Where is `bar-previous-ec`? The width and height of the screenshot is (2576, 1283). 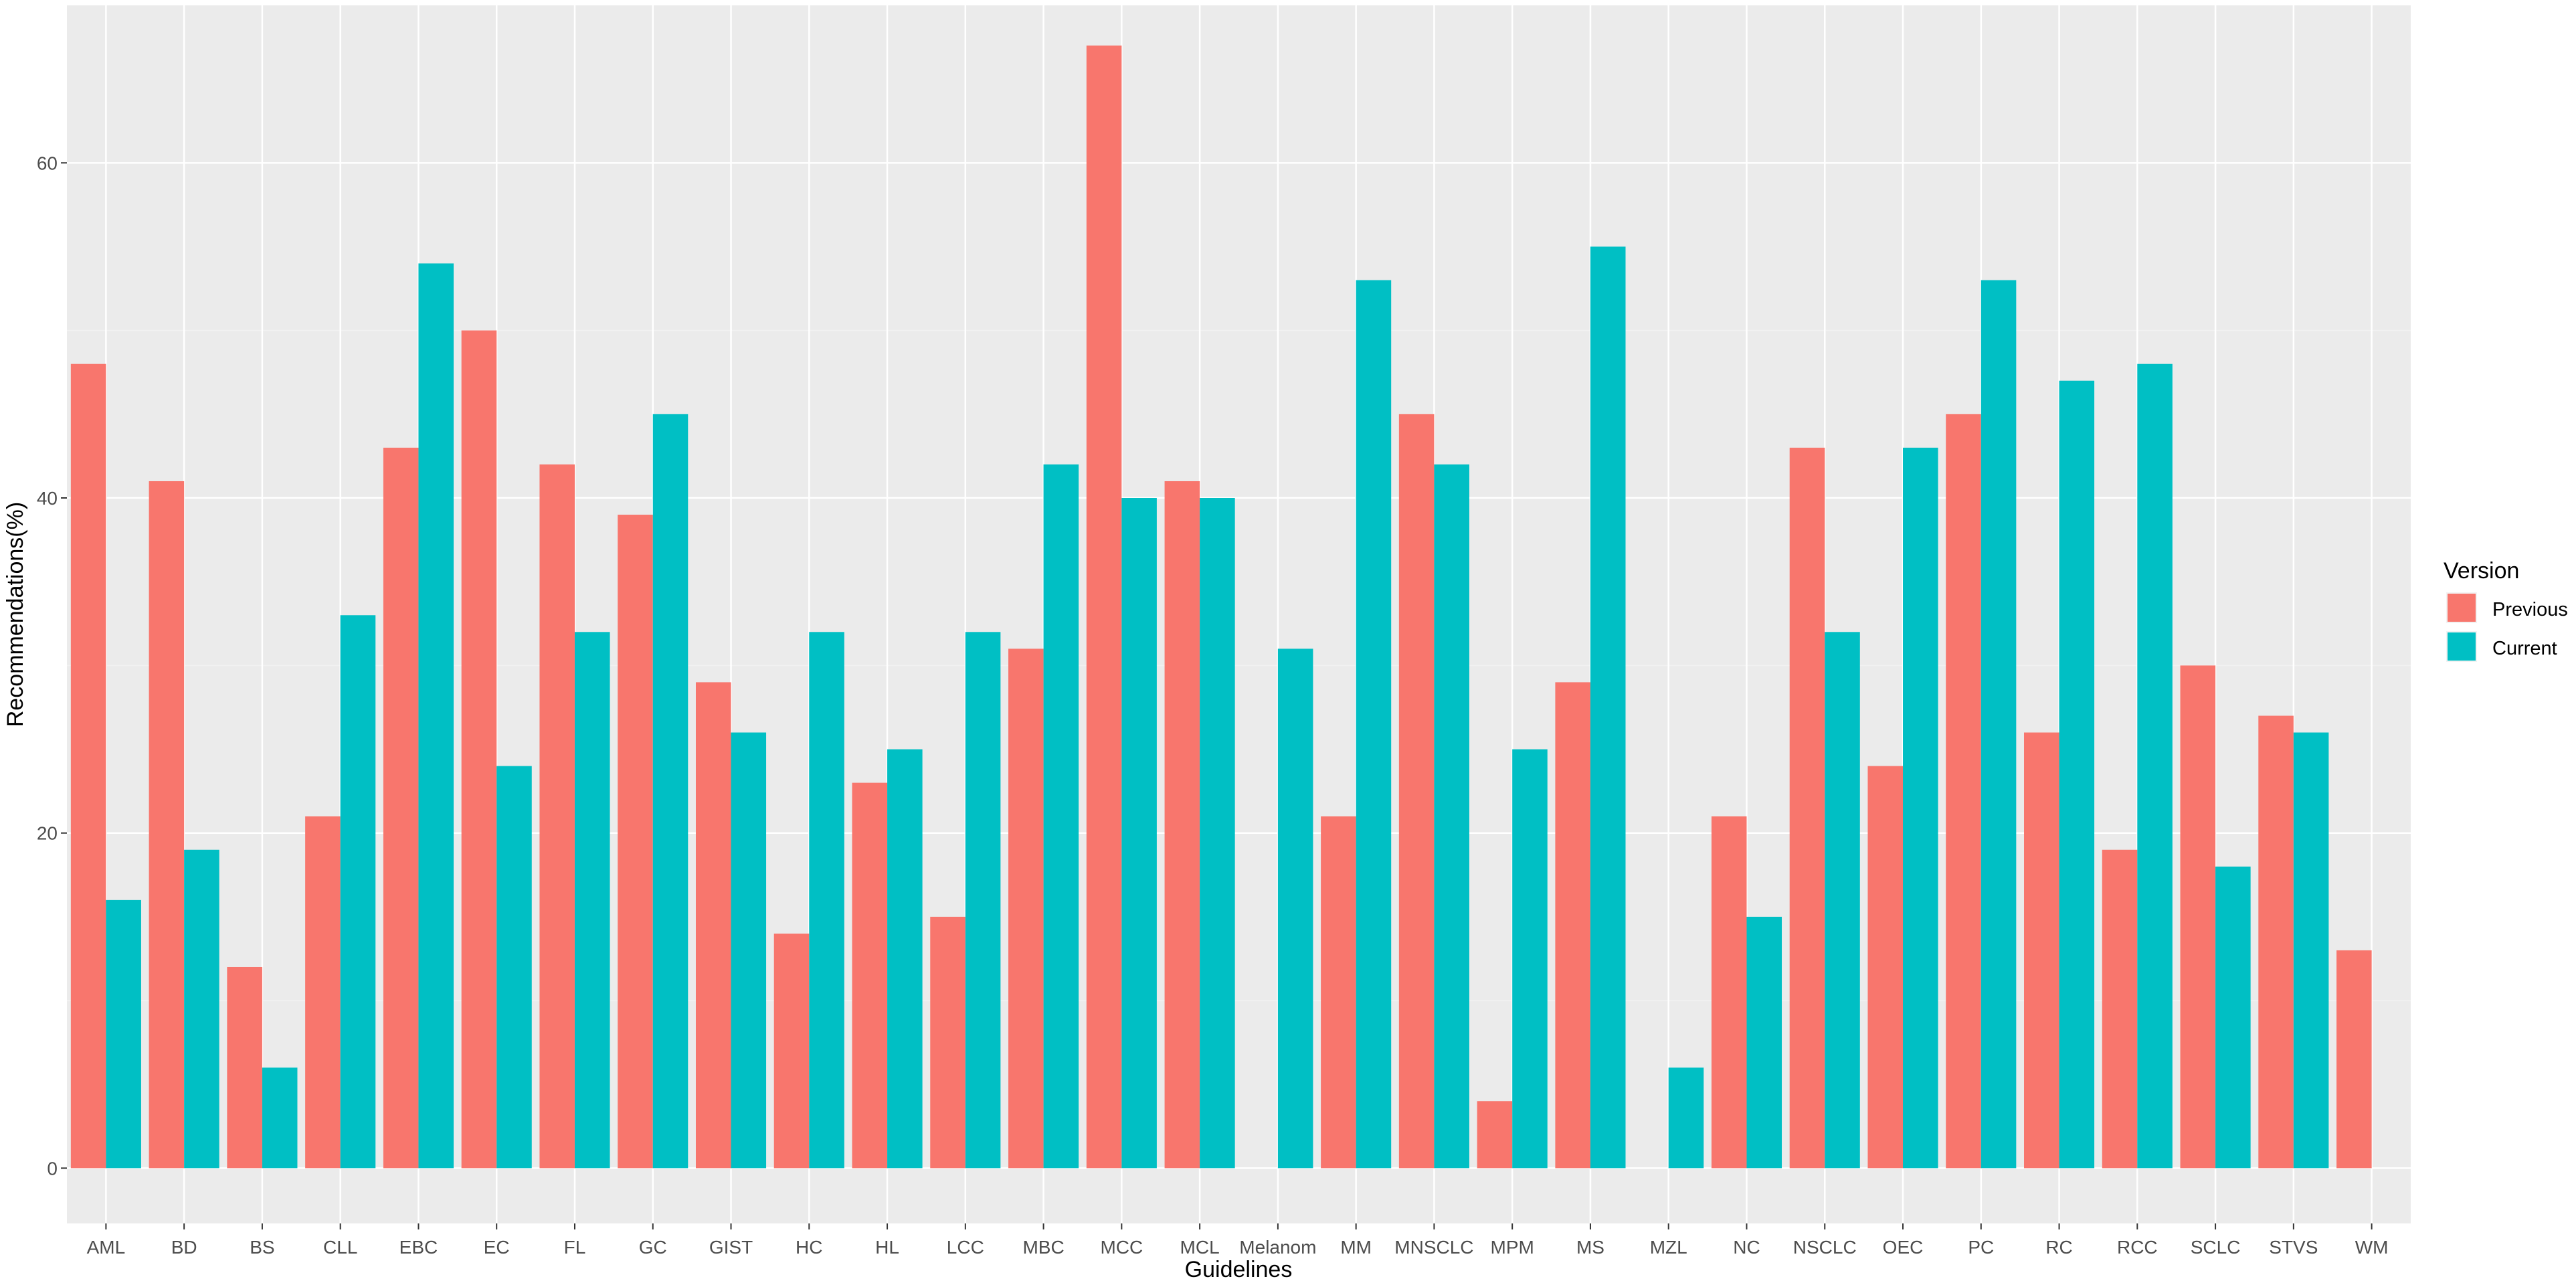 bar-previous-ec is located at coordinates (479, 749).